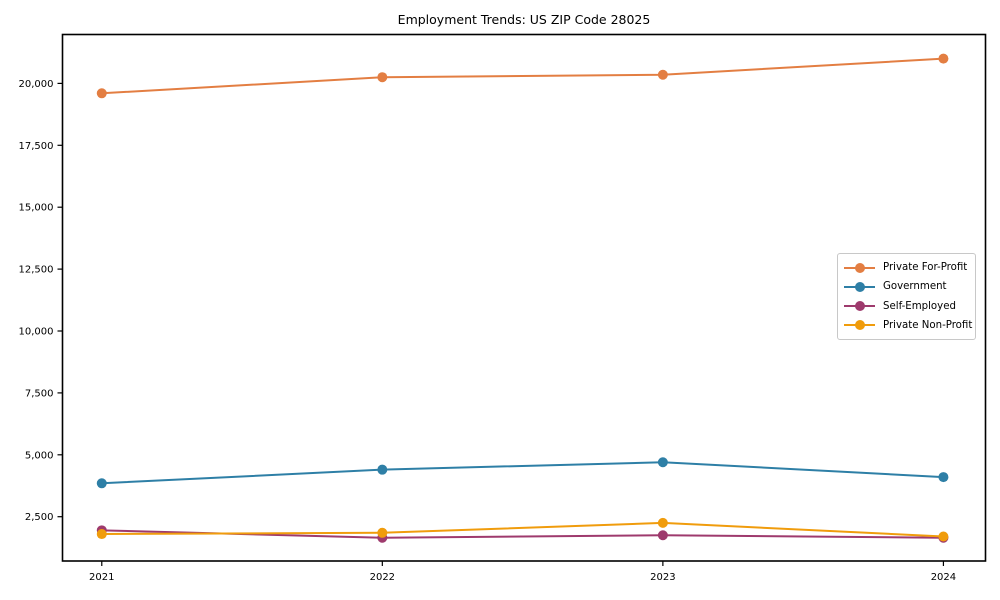 The width and height of the screenshot is (1000, 600). Describe the element at coordinates (943, 58) in the screenshot. I see `data-point-private-for-profit-2024` at that location.